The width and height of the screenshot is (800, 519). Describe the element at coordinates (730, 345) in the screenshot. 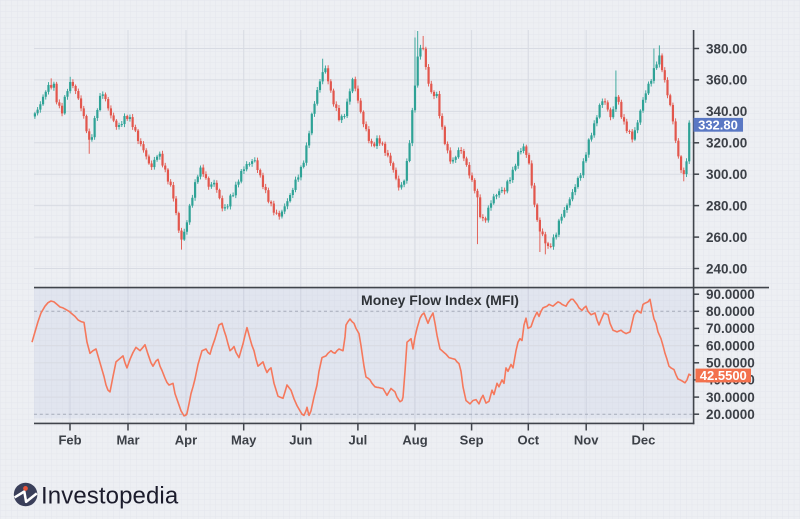

I see `svg-text: 60.0000` at that location.